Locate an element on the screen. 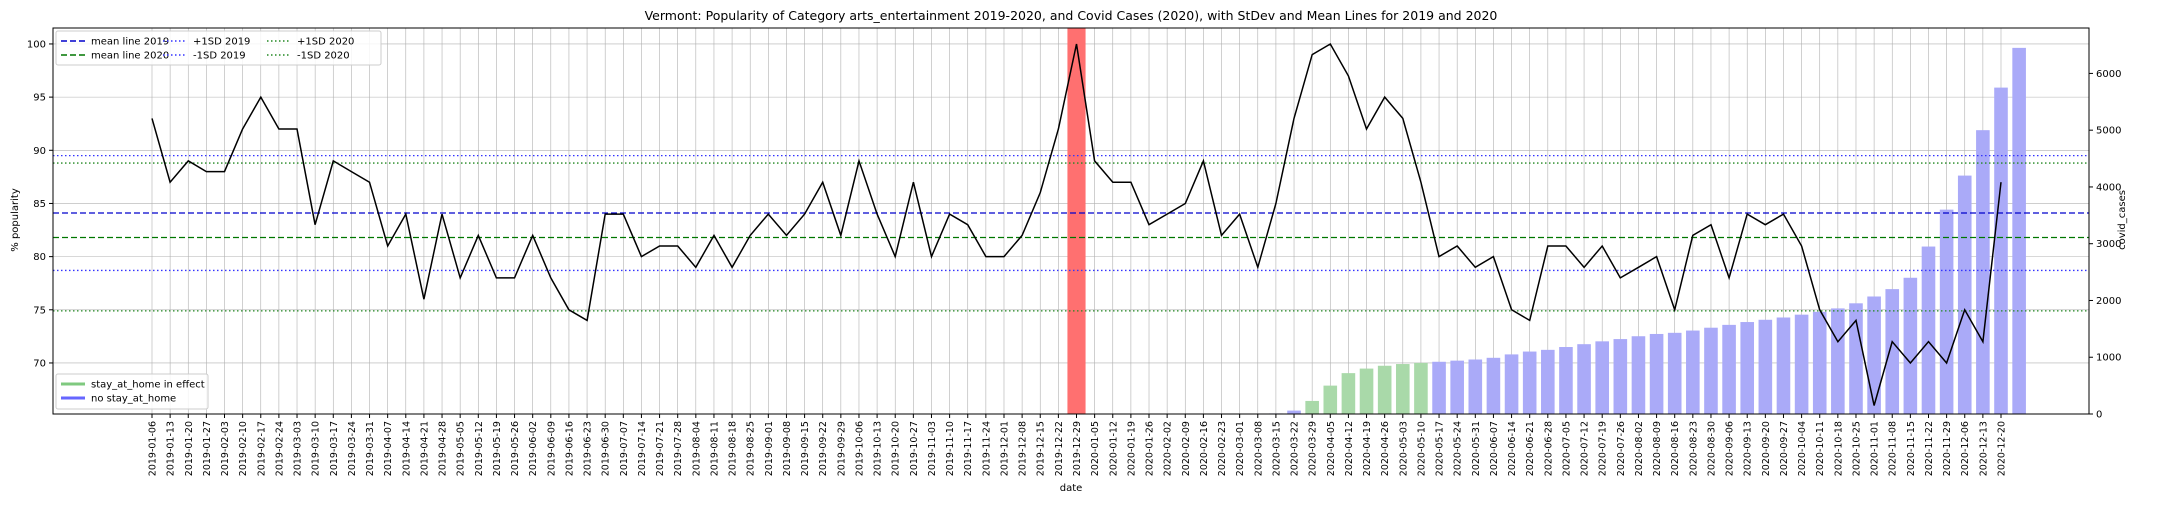 The height and width of the screenshot is (508, 2160). x-tick-label: 2019-10-27 is located at coordinates (914, 448).